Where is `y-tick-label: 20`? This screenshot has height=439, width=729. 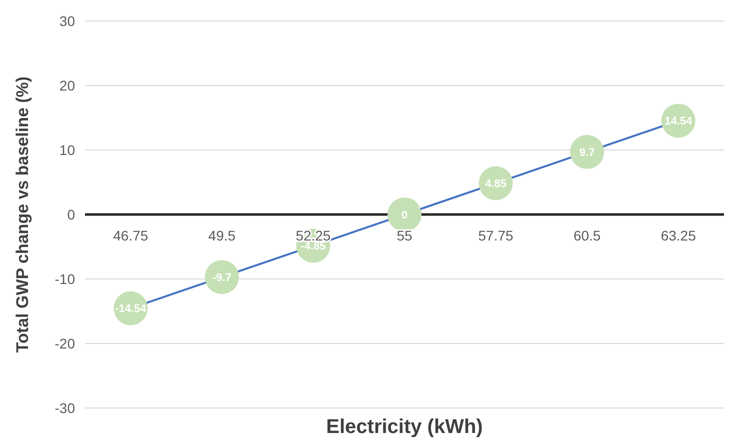
y-tick-label: 20 is located at coordinates (67, 85).